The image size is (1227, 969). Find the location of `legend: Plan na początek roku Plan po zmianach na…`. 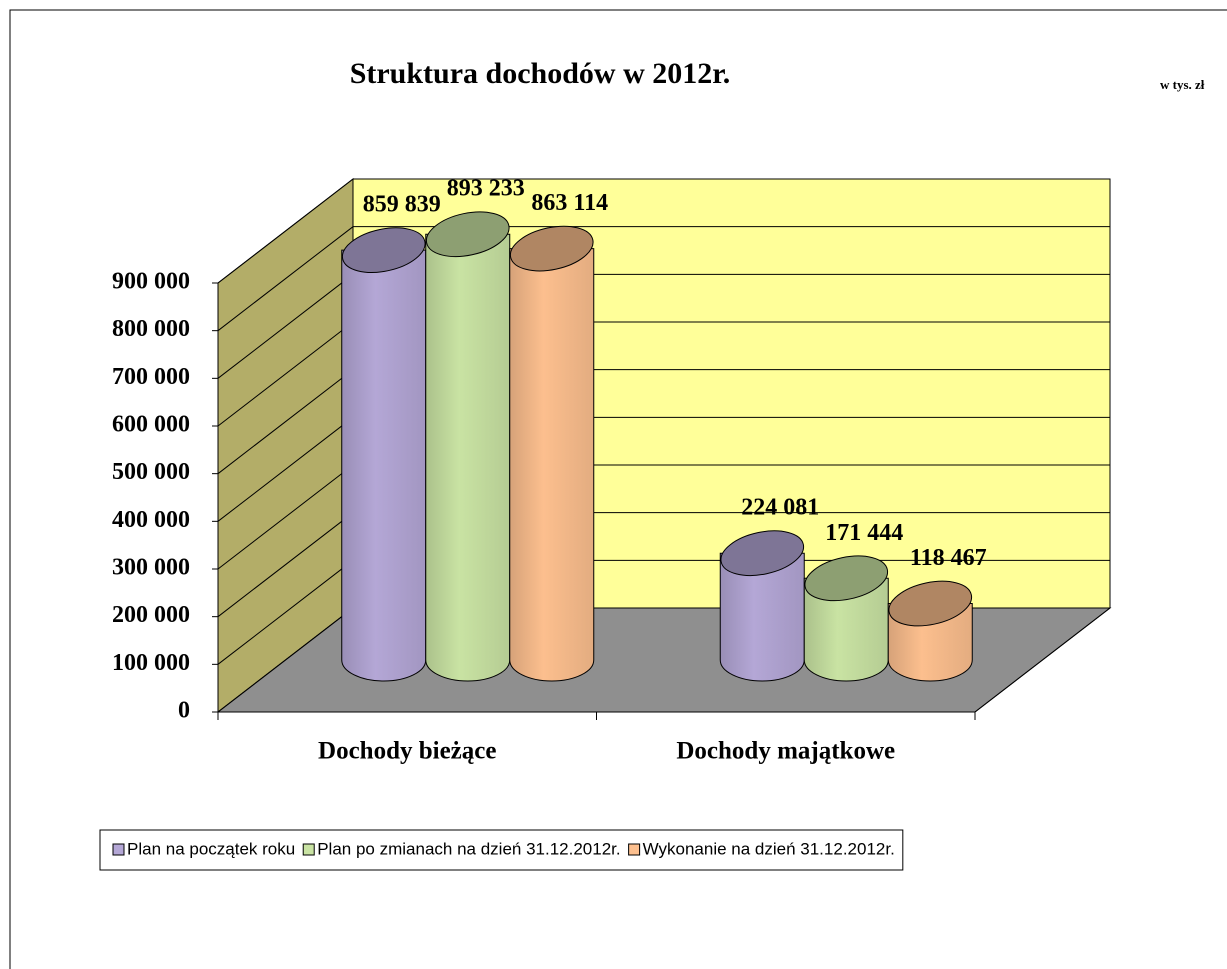

legend: Plan na początek roku Plan po zmianach na… is located at coordinates (501, 850).